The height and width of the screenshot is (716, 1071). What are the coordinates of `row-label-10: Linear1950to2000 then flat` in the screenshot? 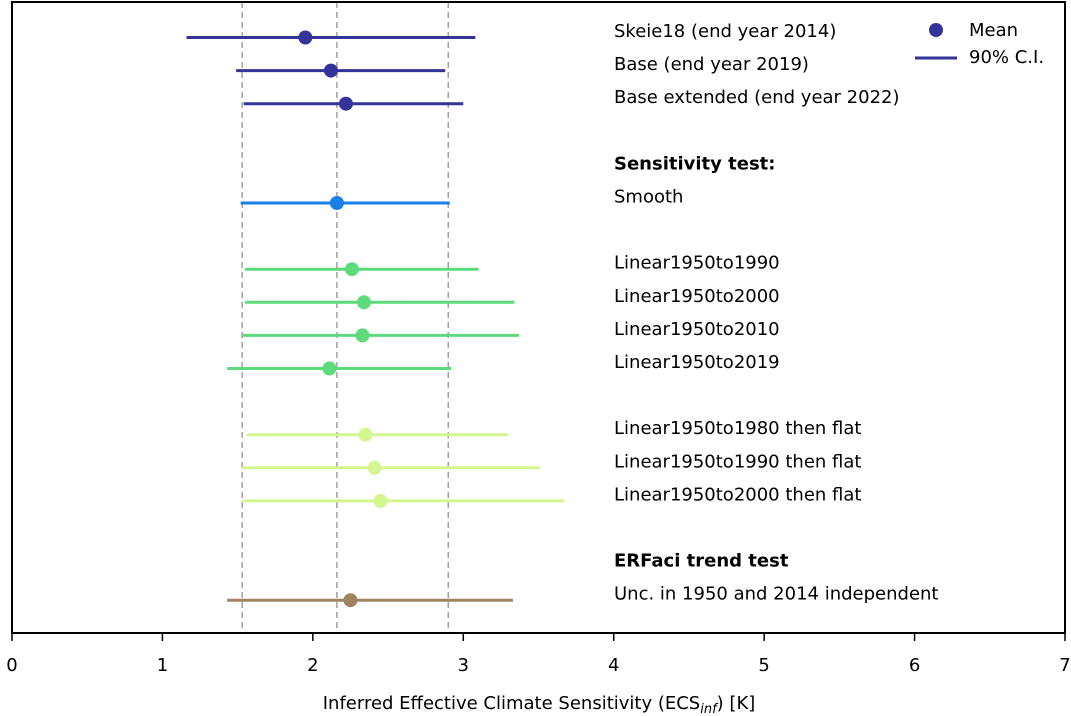 It's located at (737, 494).